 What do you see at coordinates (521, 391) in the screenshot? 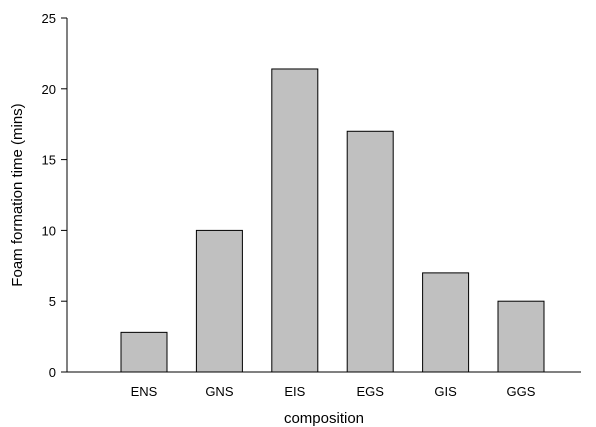
I see `x-tick-label-ggs: GGS` at bounding box center [521, 391].